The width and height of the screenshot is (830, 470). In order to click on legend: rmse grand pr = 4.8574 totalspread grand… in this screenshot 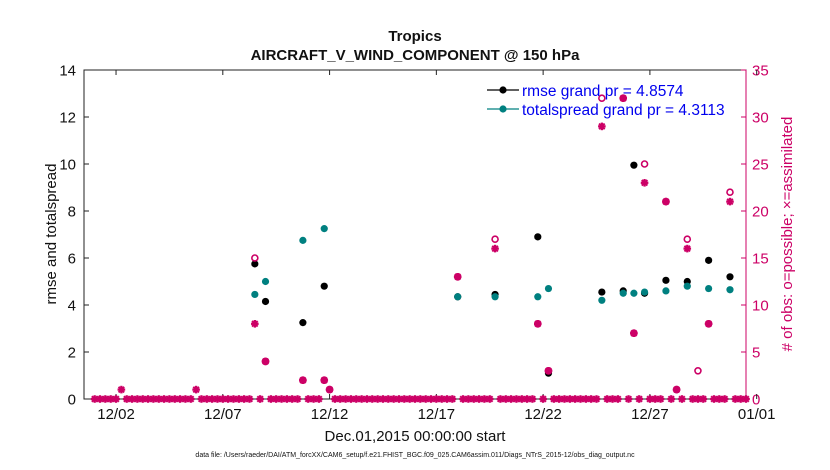, I will do `click(606, 101)`.